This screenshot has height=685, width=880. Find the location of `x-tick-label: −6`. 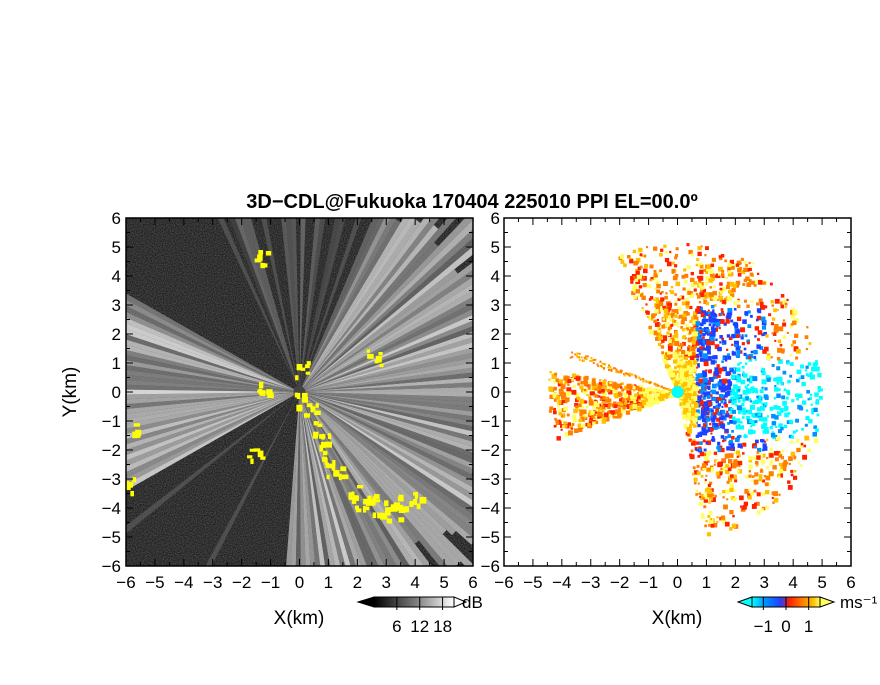

x-tick-label: −6 is located at coordinates (503, 582).